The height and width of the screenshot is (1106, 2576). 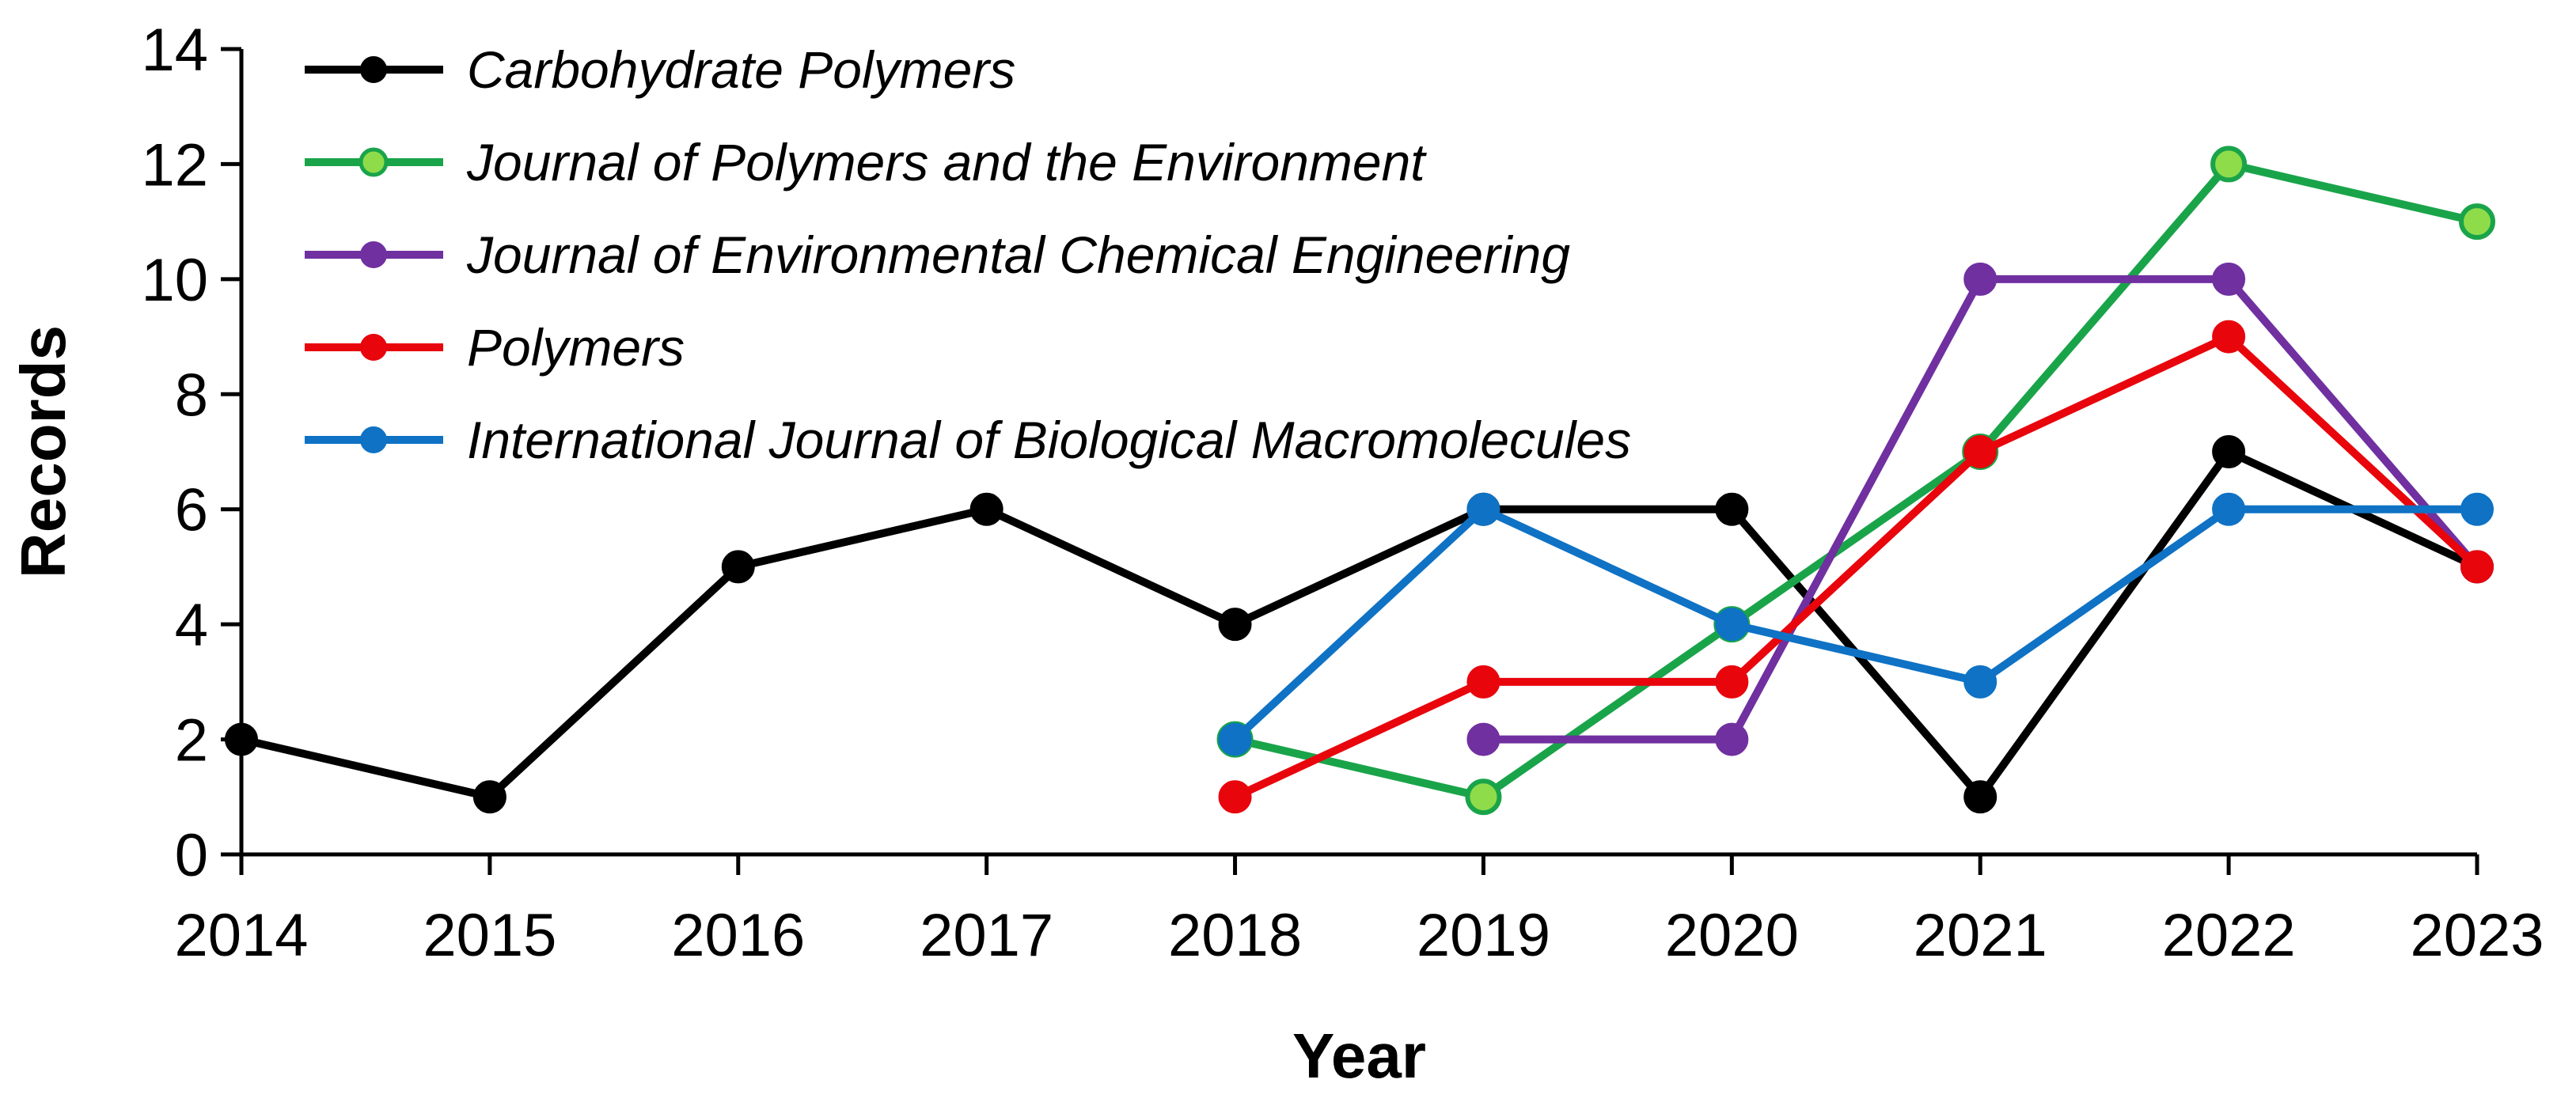 What do you see at coordinates (191, 855) in the screenshot?
I see `y-tick-label: 0` at bounding box center [191, 855].